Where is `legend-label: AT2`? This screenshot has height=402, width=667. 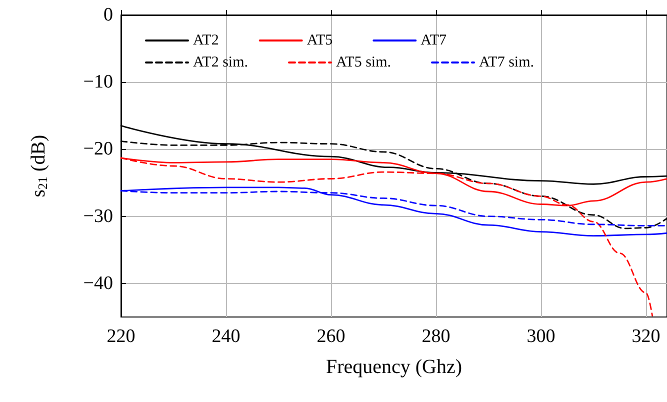 legend-label: AT2 is located at coordinates (206, 40).